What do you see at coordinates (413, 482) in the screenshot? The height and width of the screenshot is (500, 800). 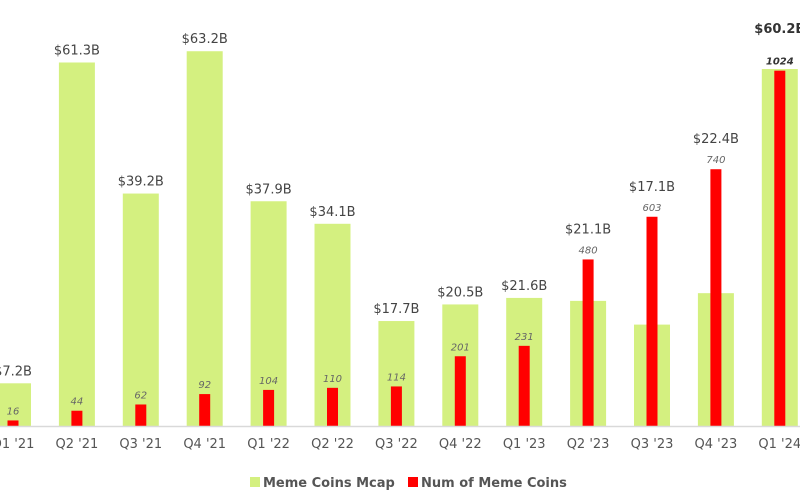 I see `legend-swatch-count` at bounding box center [413, 482].